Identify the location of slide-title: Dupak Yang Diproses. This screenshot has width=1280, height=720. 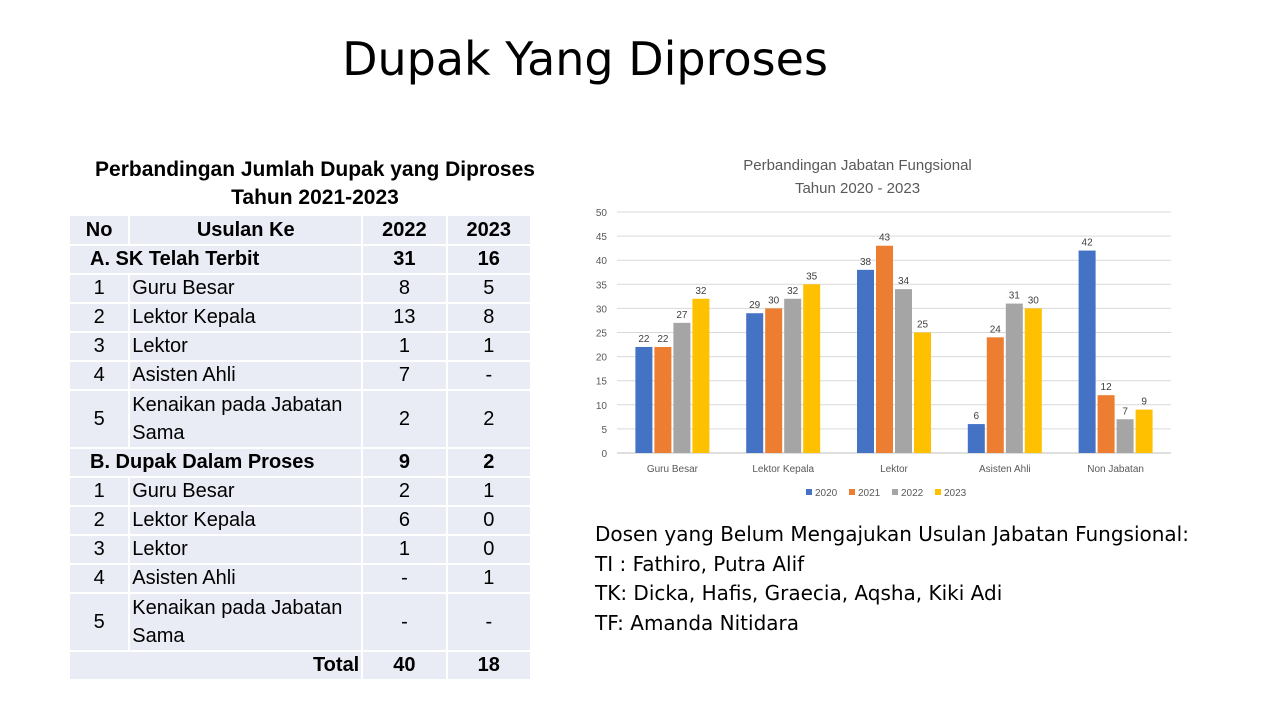
(585, 59).